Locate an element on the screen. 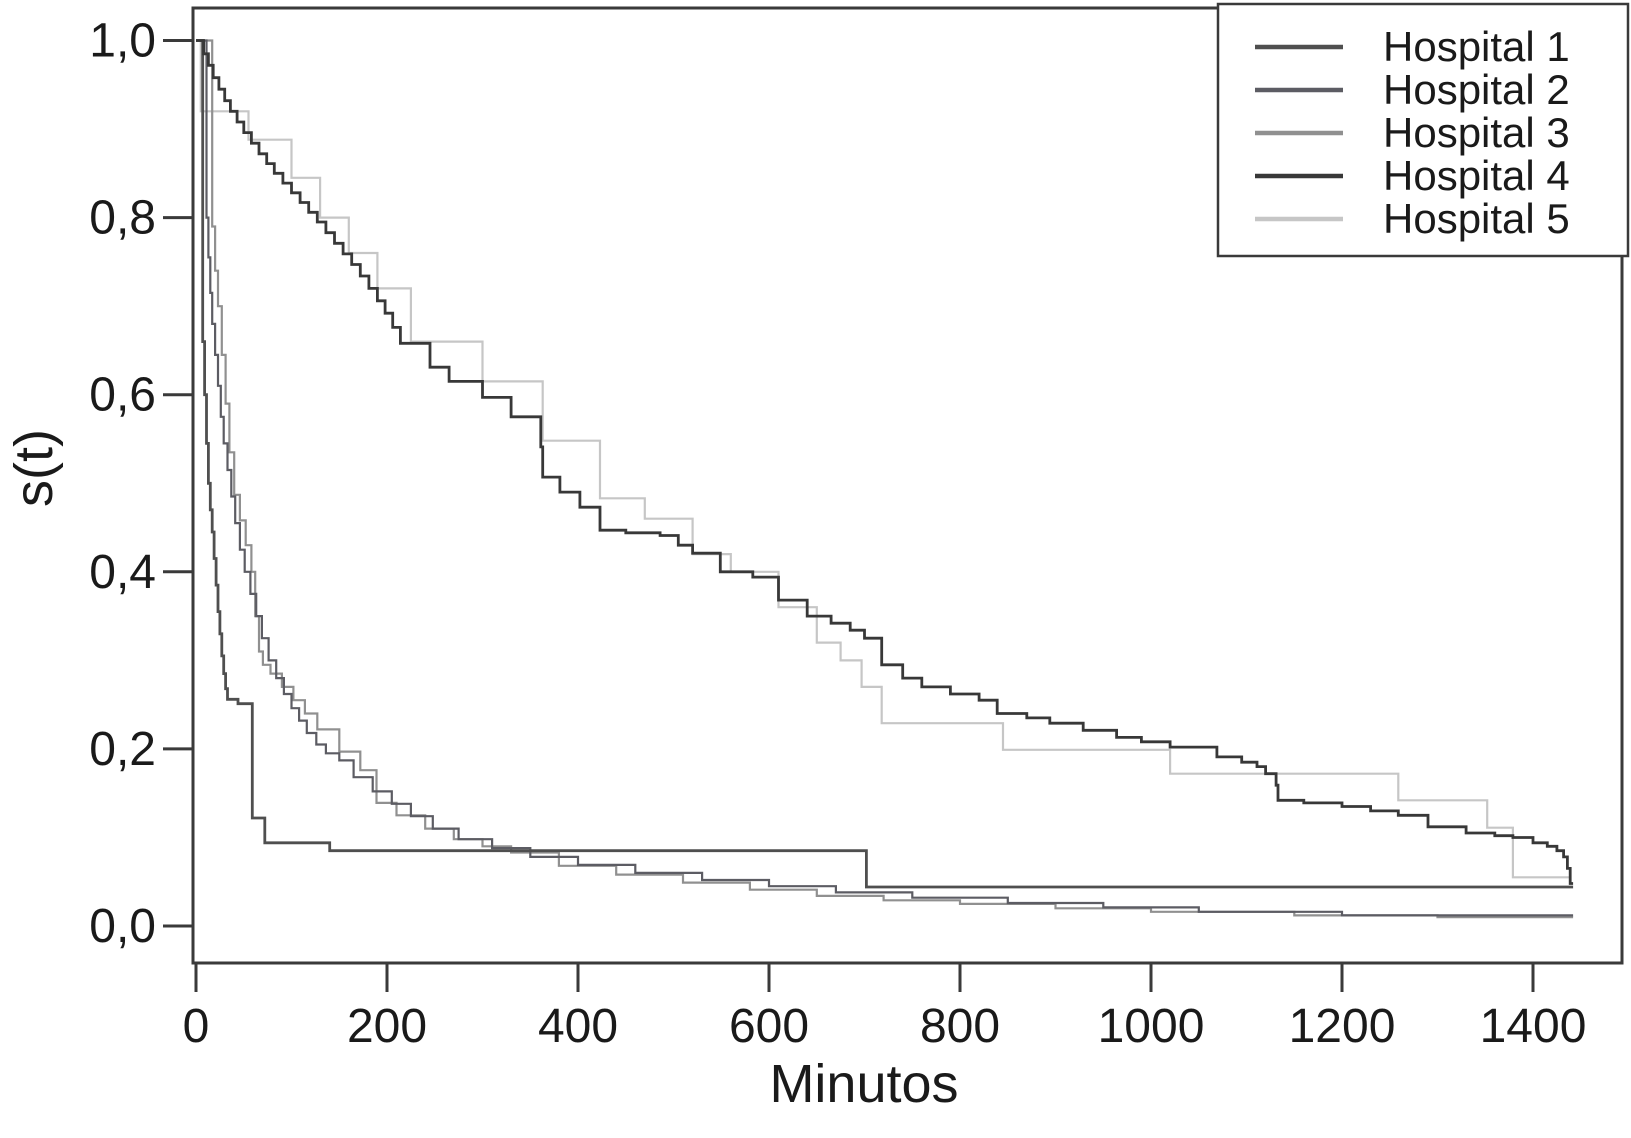  x-tick-label: 800 is located at coordinates (960, 1026).